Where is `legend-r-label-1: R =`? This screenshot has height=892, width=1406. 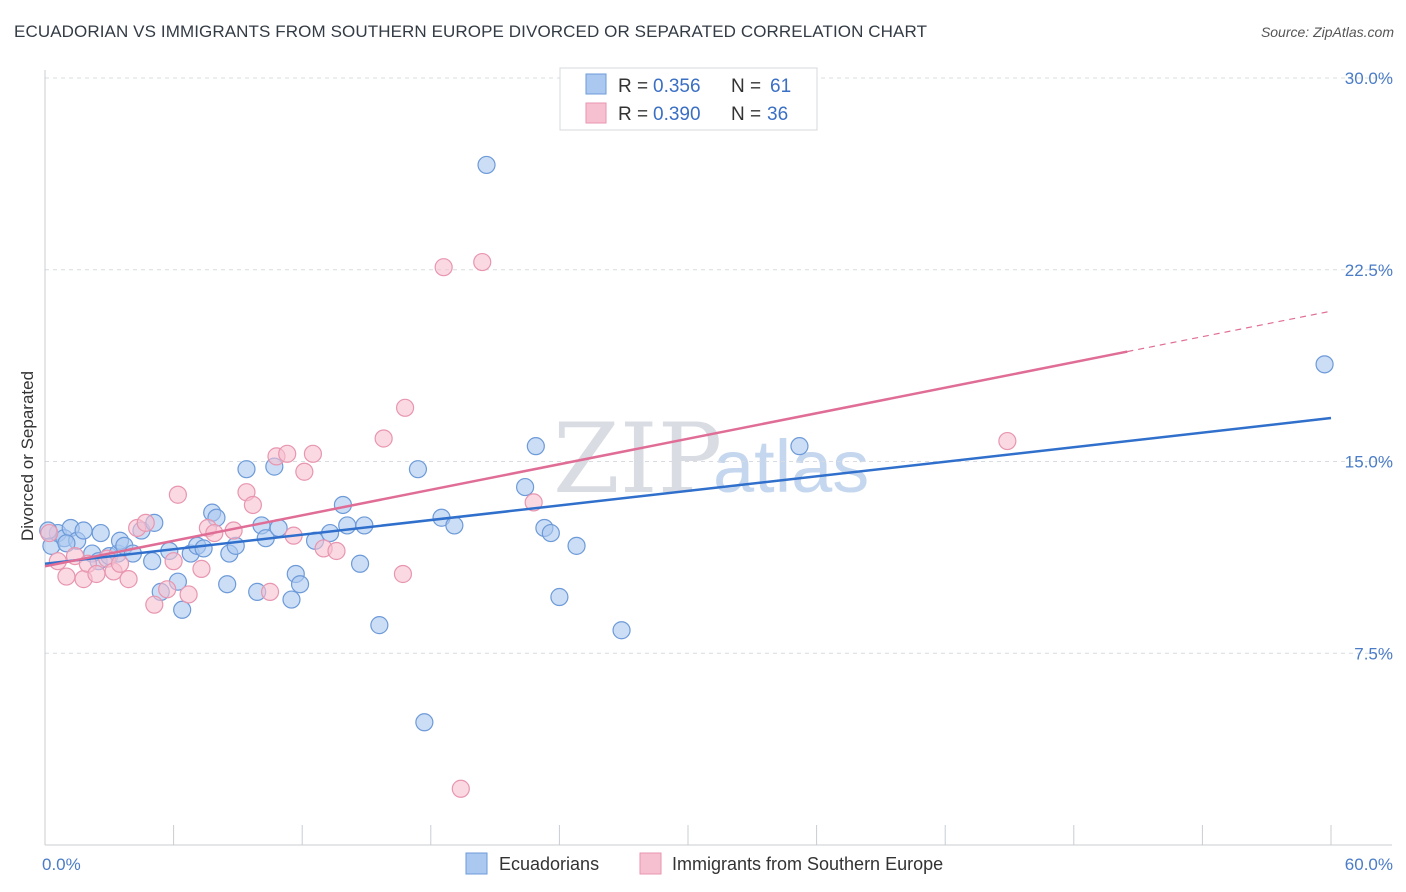 legend-r-label-1: R = is located at coordinates (633, 86).